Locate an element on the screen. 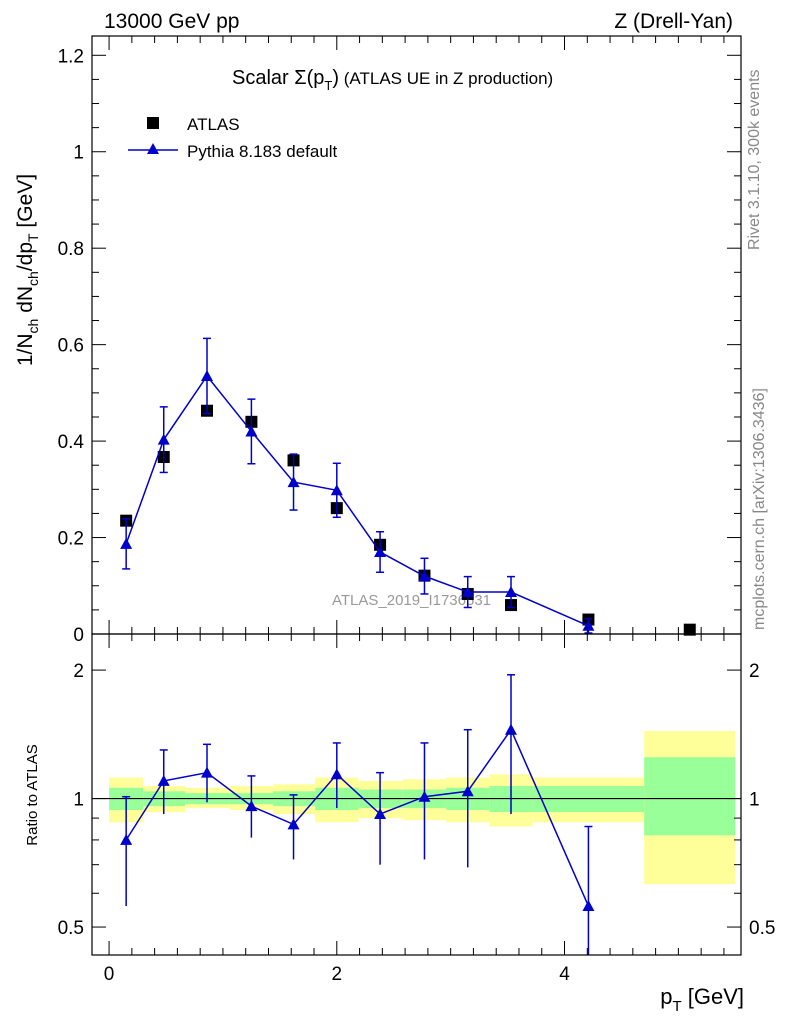 The height and width of the screenshot is (1024, 786). legend-pythia-label: Pythia 8.183 default is located at coordinates (262, 151).